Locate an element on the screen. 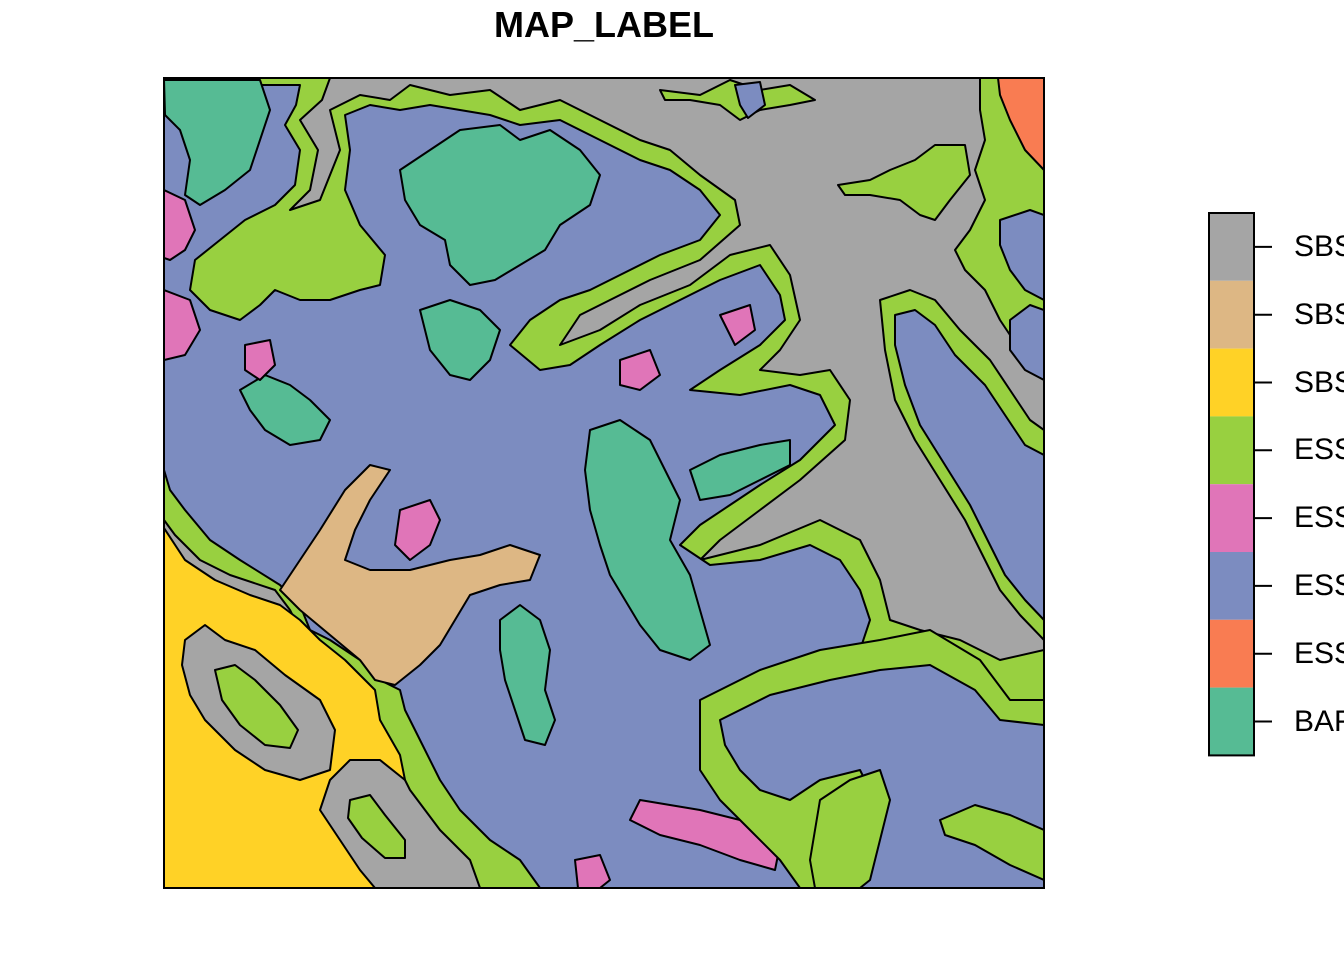 The height and width of the screenshot is (960, 1344). region-ess-valley-island-core is located at coordinates (750, 100).